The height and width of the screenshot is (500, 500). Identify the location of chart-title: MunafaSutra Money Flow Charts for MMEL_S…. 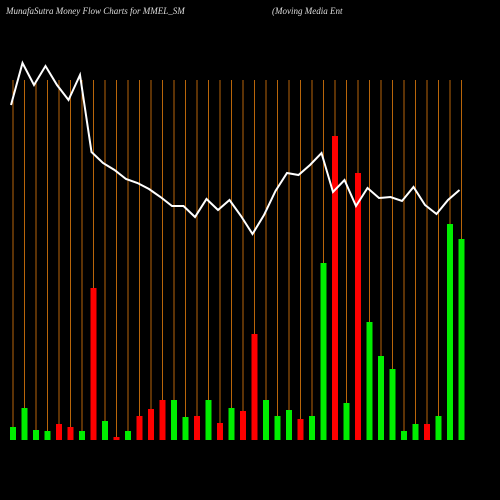
(95, 11).